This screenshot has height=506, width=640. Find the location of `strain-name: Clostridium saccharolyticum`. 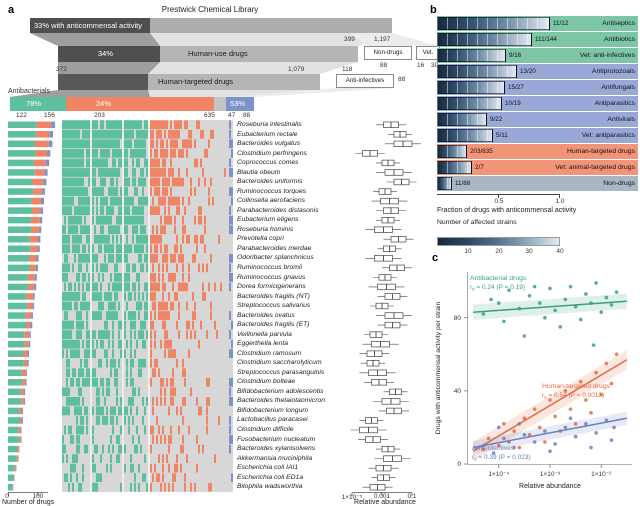

strain-name: Clostridium saccharolyticum is located at coordinates (279, 363).